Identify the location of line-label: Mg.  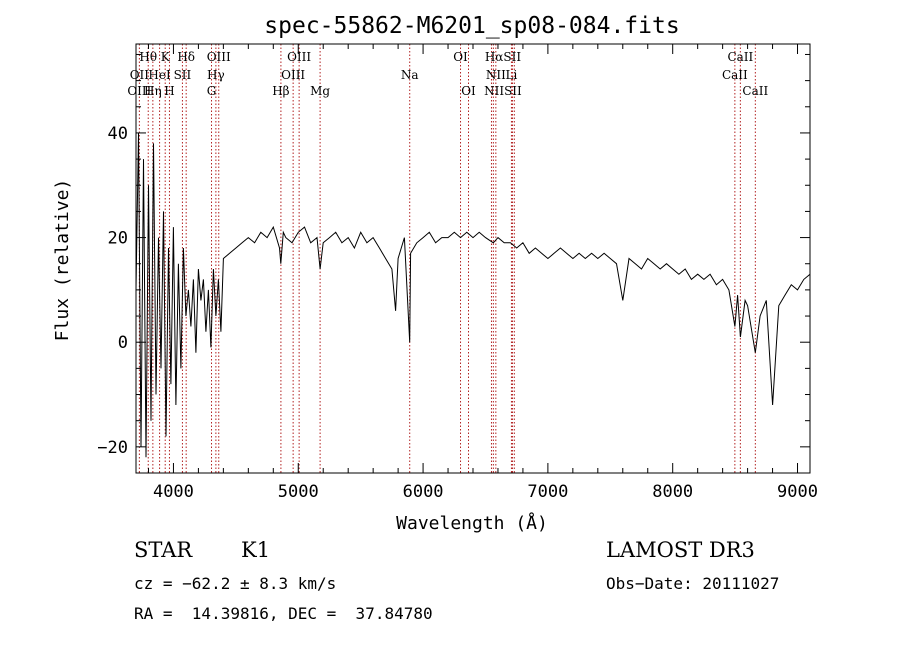
(320, 91).